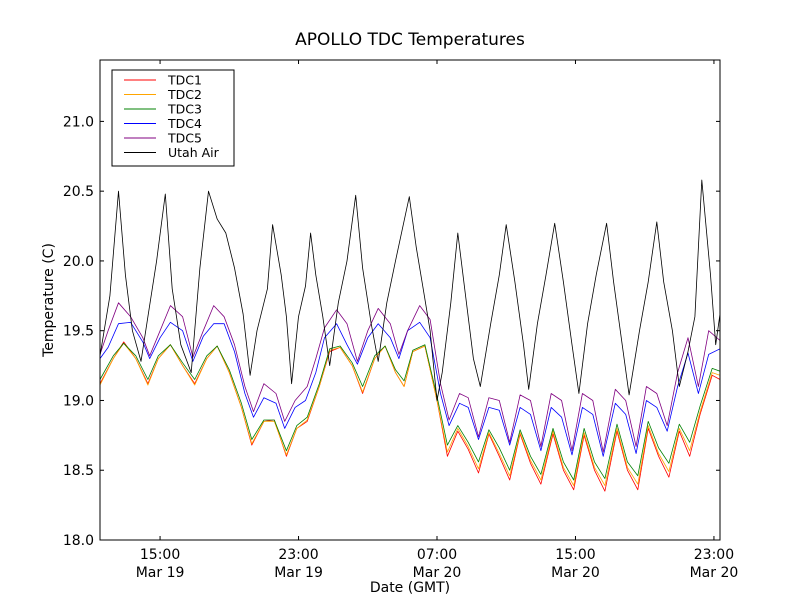  I want to click on legend-label: TDC5, so click(184, 138).